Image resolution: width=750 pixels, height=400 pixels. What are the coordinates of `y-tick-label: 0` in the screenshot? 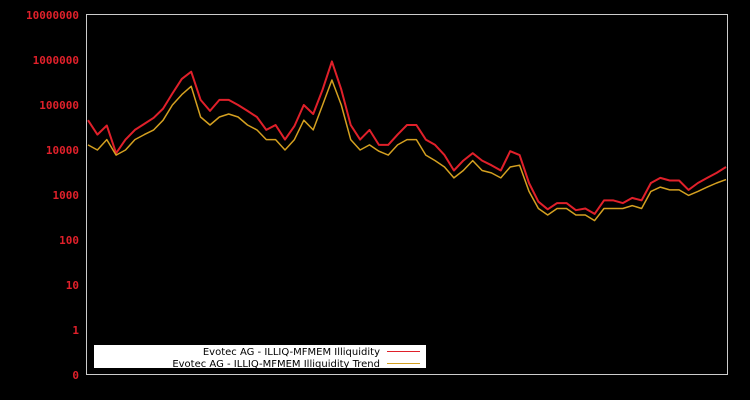 It's located at (75, 375).